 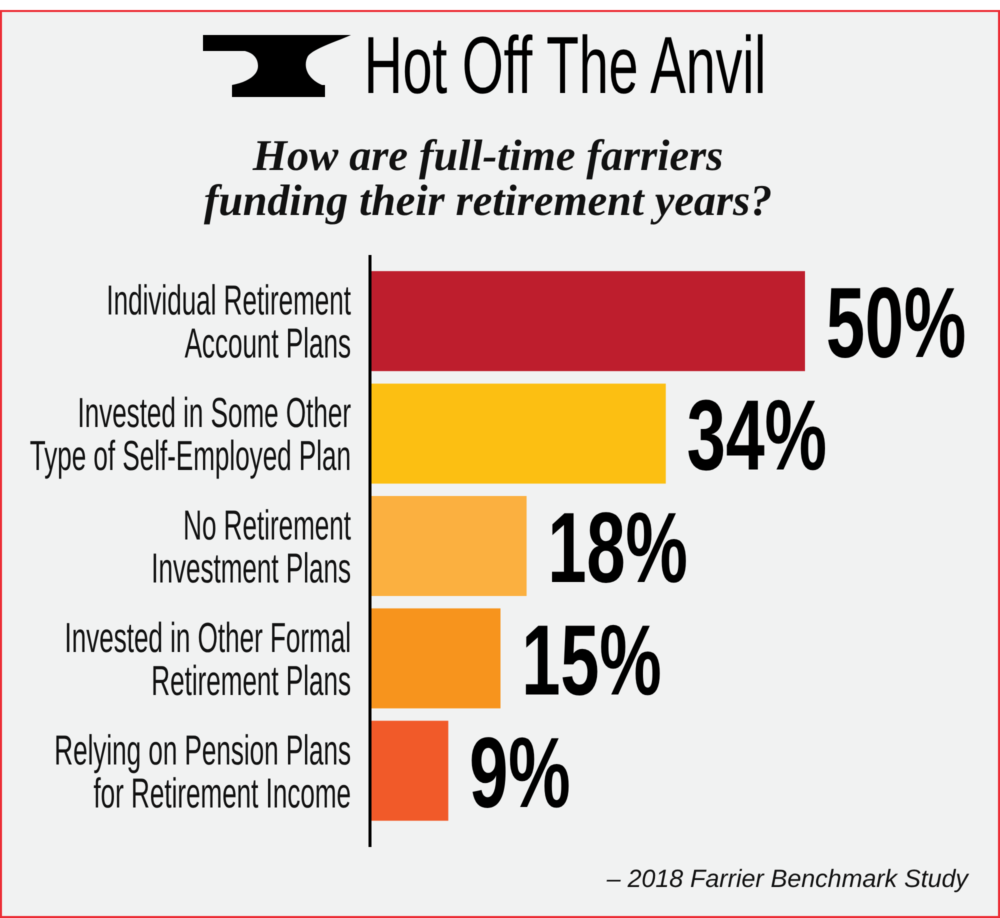 What do you see at coordinates (229, 322) in the screenshot?
I see `y-tick-label: Individual Retirement Account Plans` at bounding box center [229, 322].